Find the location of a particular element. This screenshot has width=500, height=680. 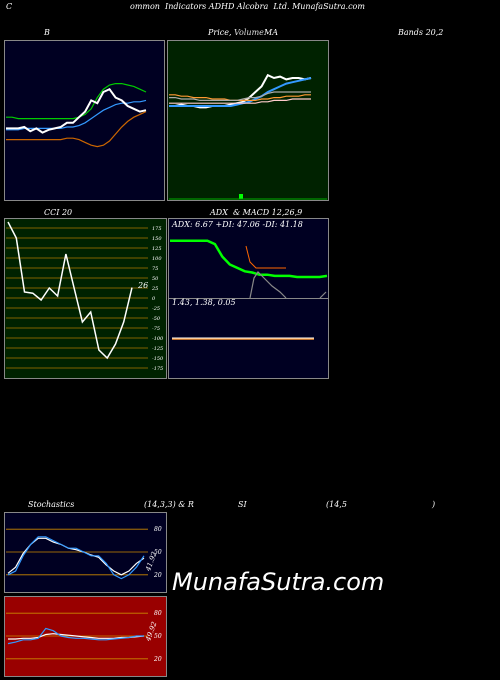

cci-tick-label: 75 is located at coordinates (155, 269).